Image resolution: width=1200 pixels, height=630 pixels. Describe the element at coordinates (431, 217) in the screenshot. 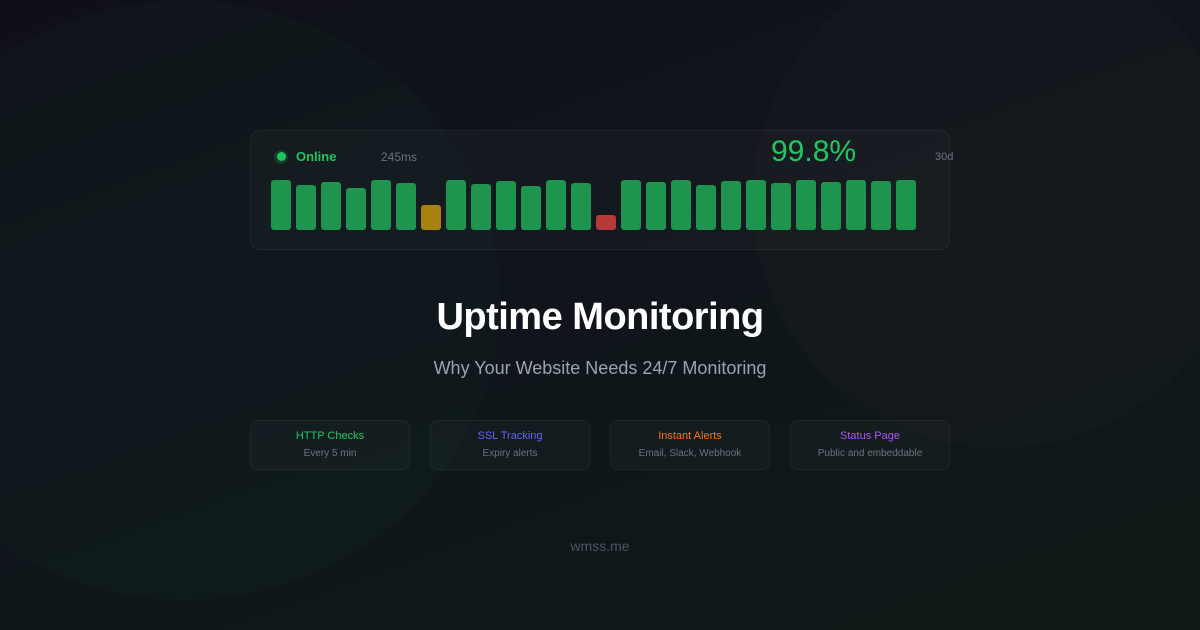

I see `uptime-bar-degraded` at that location.